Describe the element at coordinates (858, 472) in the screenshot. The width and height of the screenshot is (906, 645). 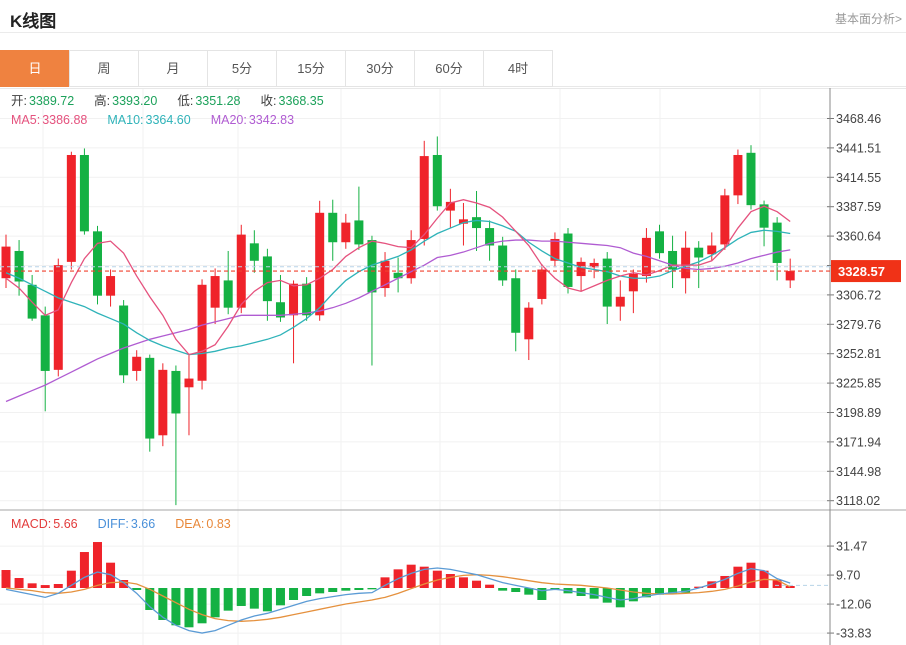
I see `svg-text: 3144.98` at that location.